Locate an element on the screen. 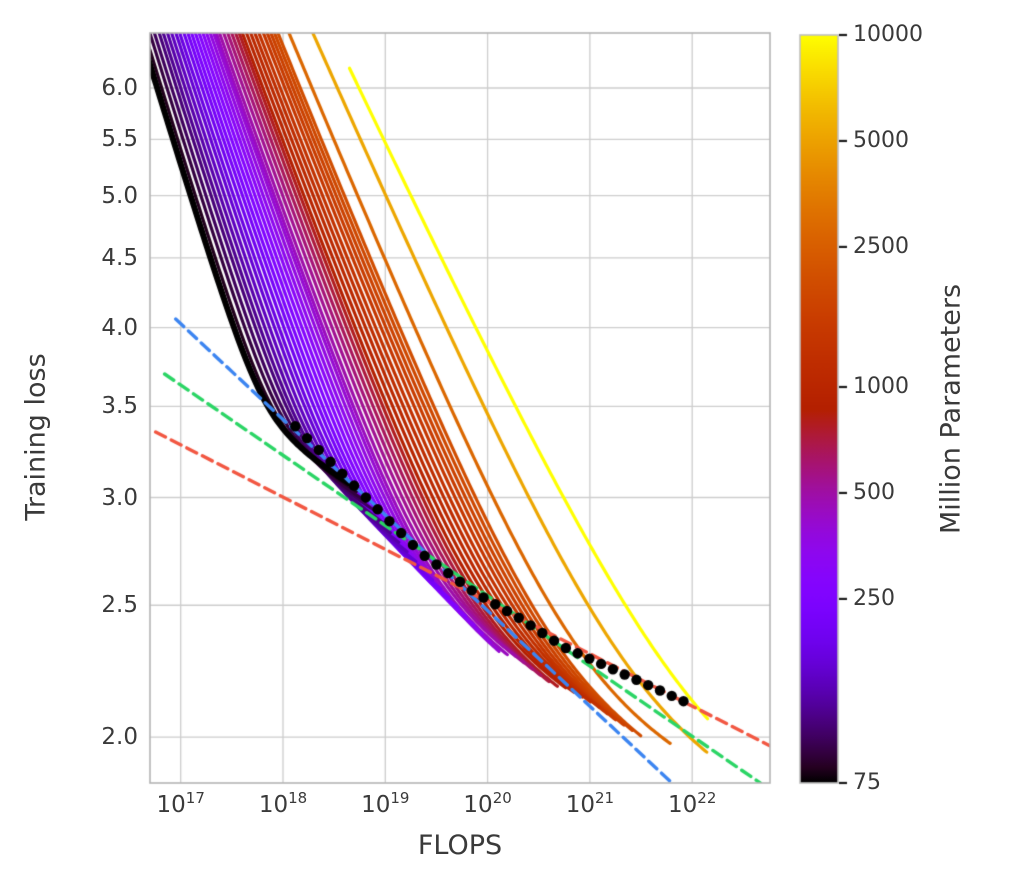  colorbar-tick-label: 250 is located at coordinates (874, 598).